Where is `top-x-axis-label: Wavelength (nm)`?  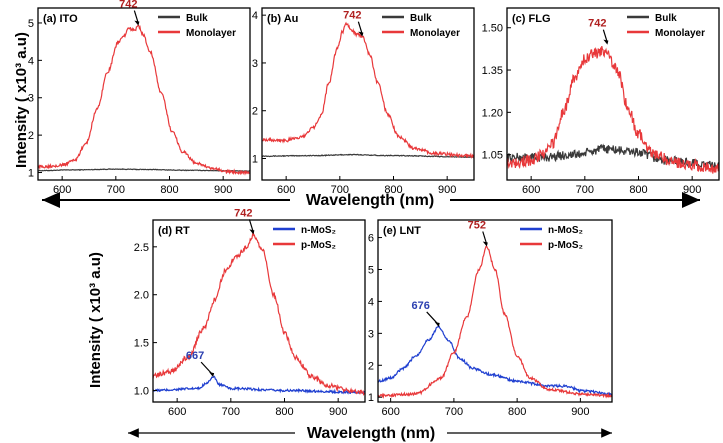 top-x-axis-label: Wavelength (nm) is located at coordinates (370, 200).